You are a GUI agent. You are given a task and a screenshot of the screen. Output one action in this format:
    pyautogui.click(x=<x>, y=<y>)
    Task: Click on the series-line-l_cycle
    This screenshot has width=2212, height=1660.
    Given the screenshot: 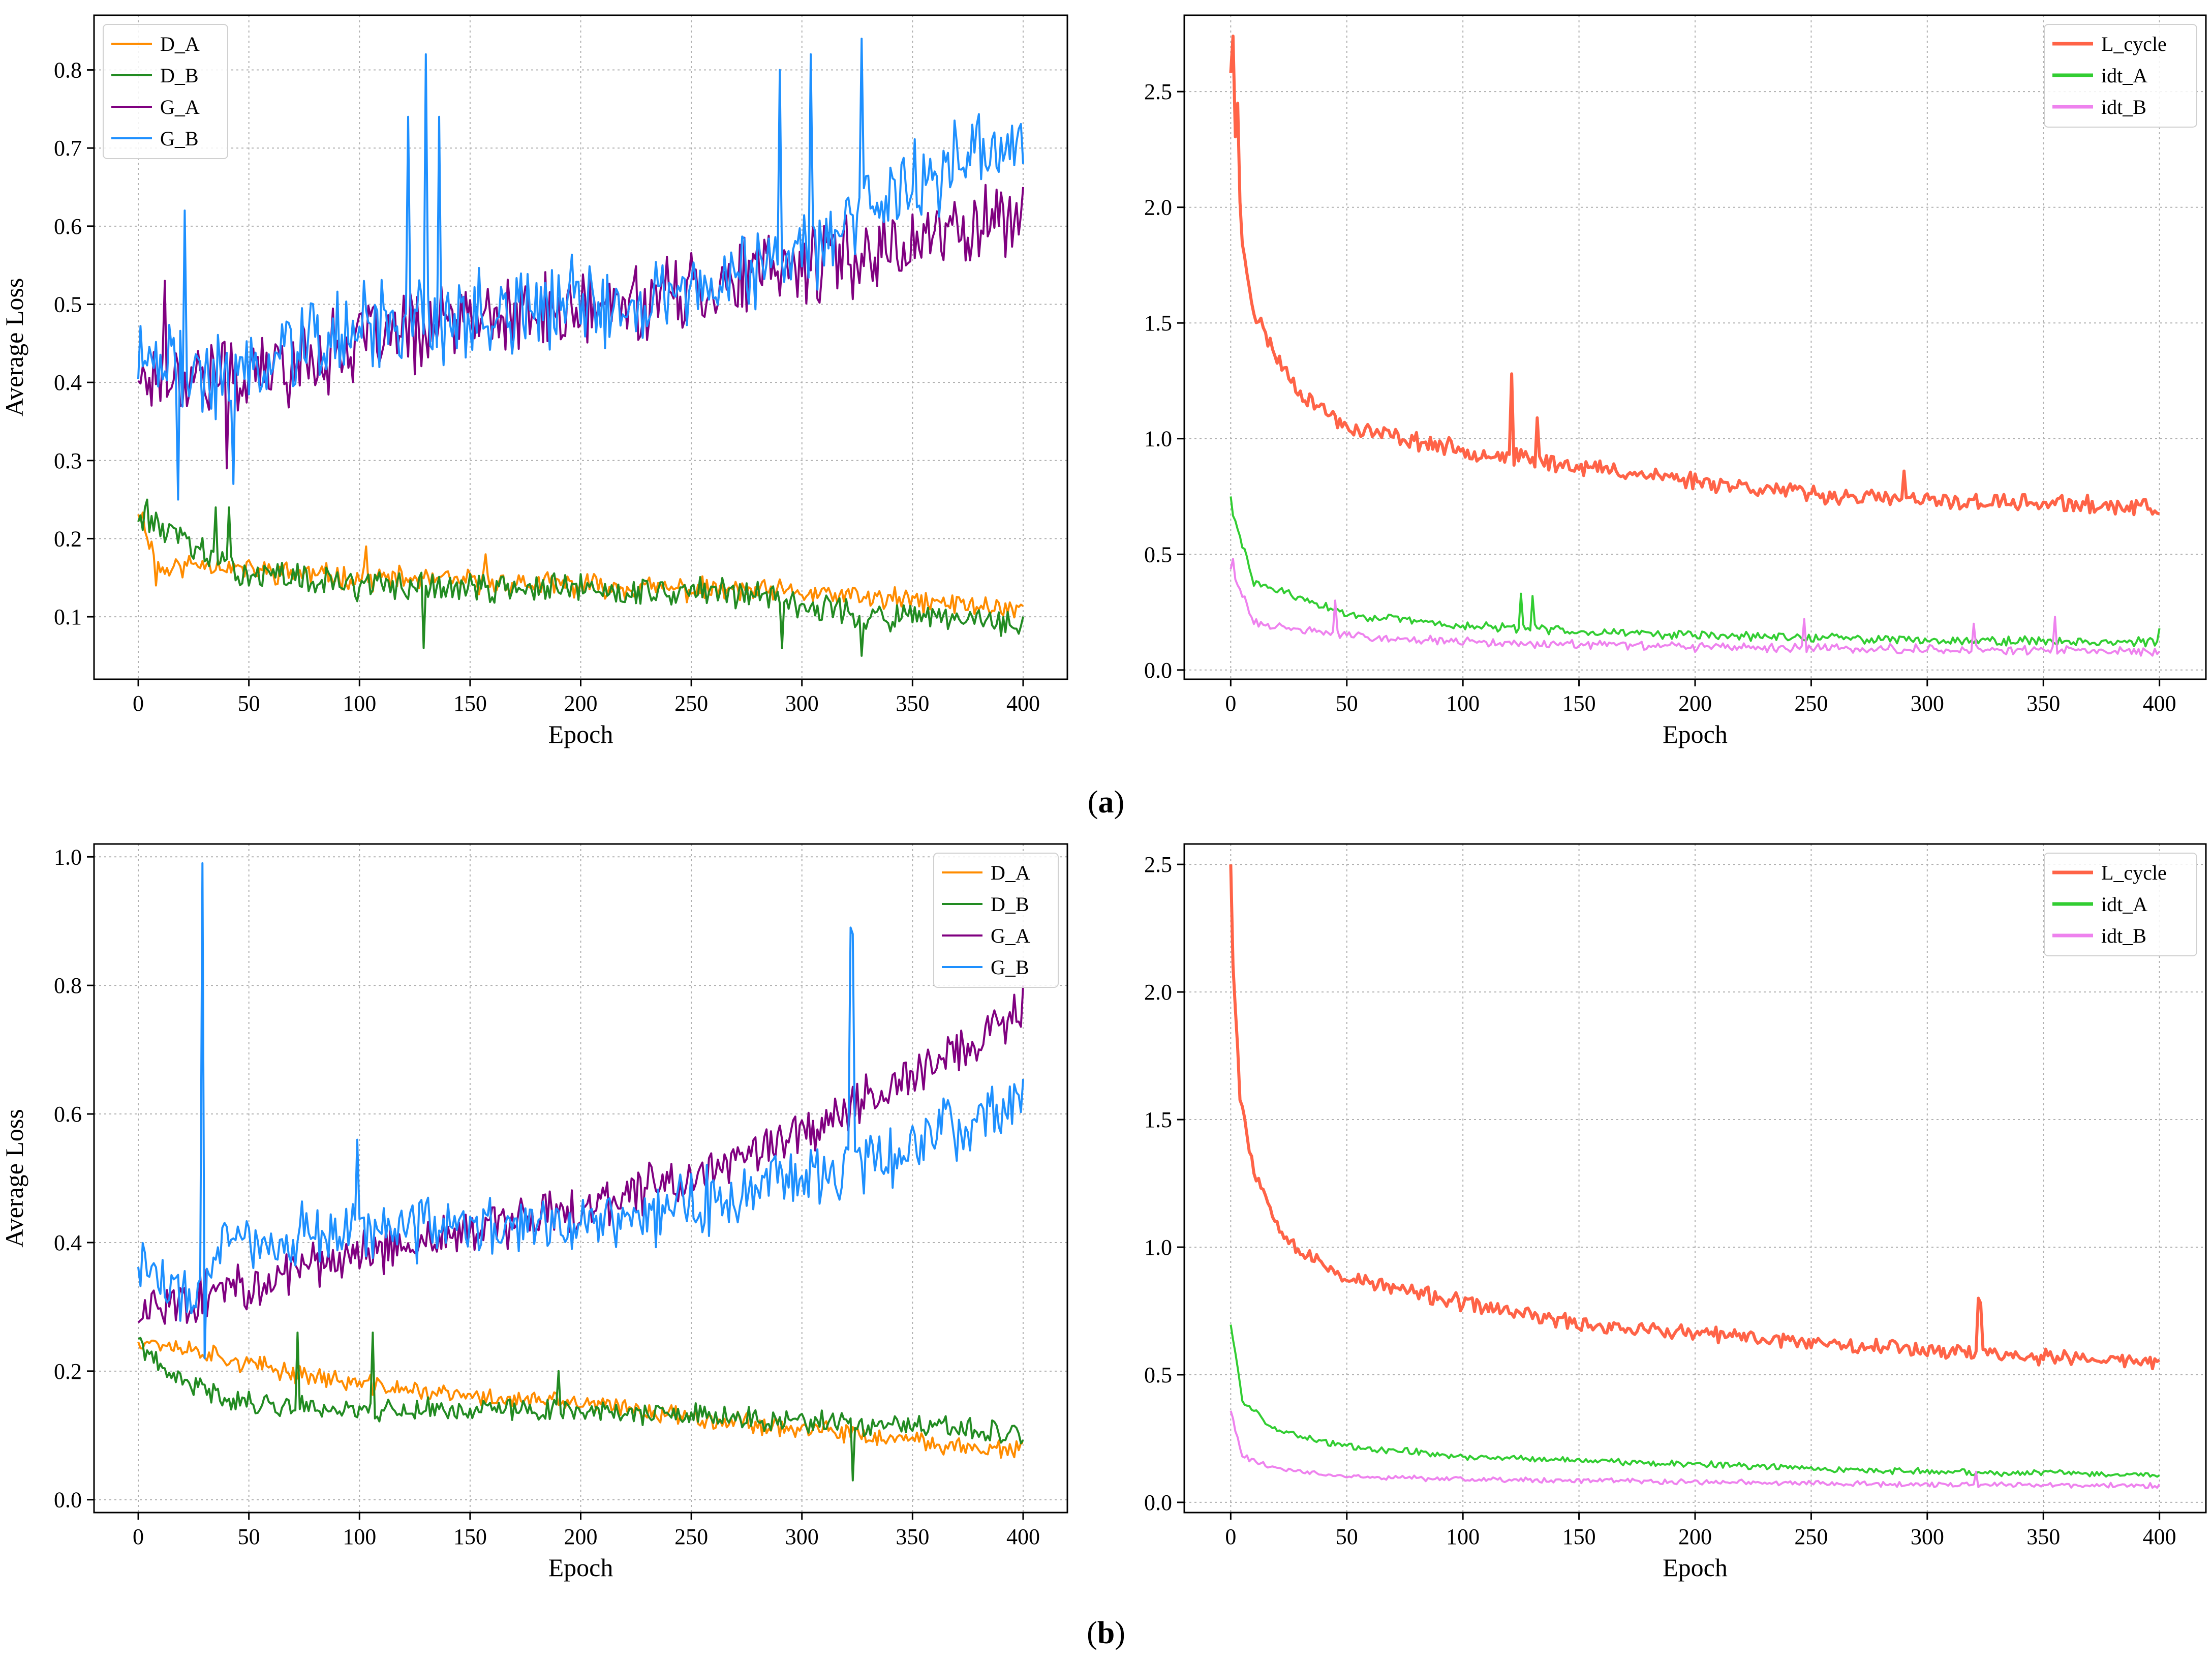 What is the action you would take?
    pyautogui.click(x=1695, y=1117)
    